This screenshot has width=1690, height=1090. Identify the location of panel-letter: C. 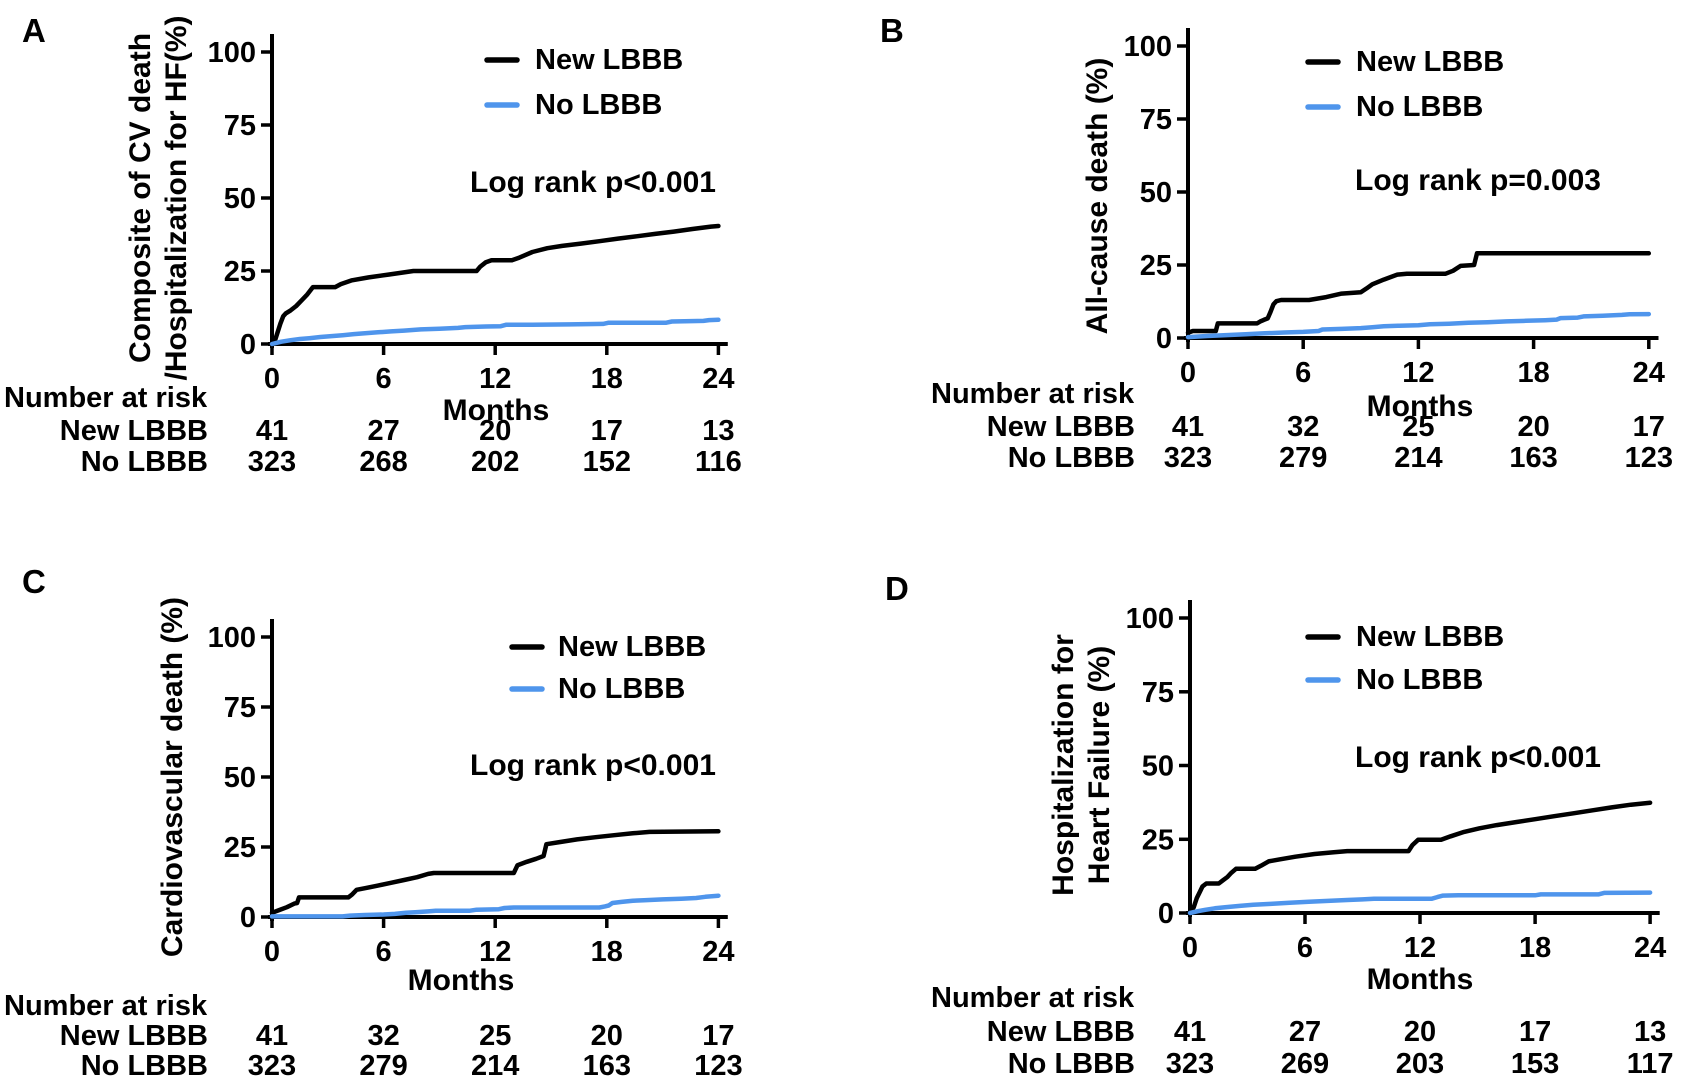
(34, 581).